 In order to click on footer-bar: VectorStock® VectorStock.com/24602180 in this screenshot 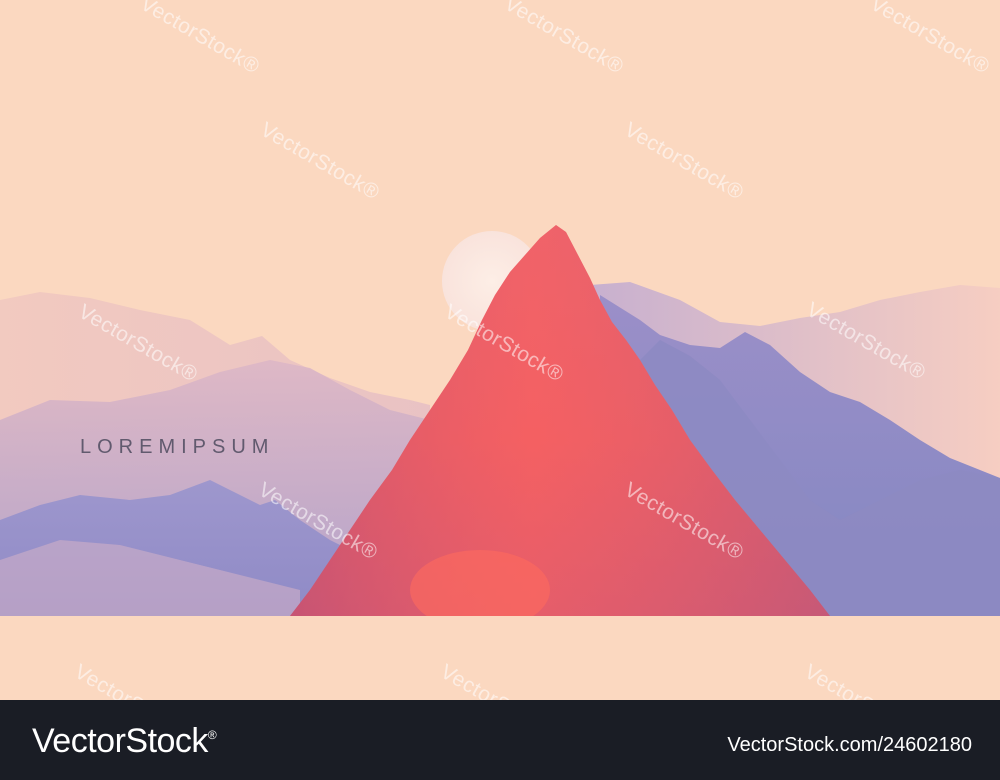, I will do `click(500, 740)`.